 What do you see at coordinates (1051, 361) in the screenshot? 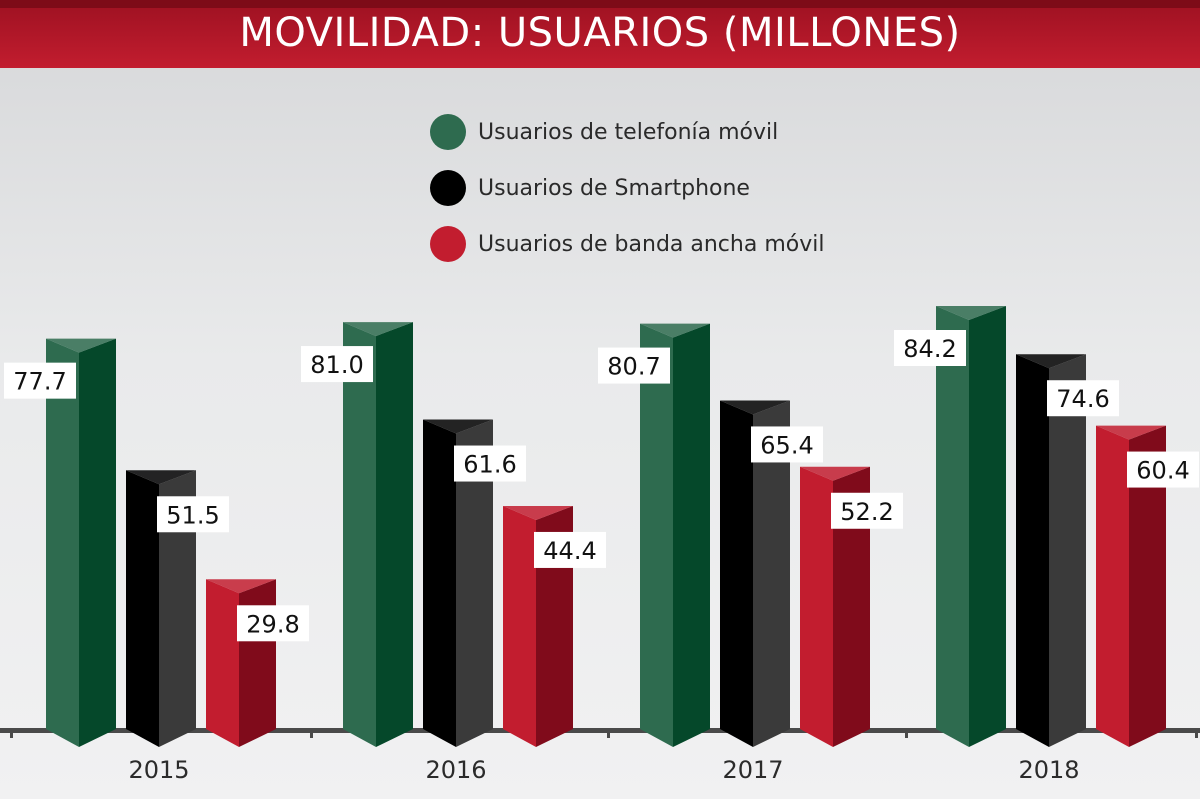
I see `bar-top-2018-s1` at bounding box center [1051, 361].